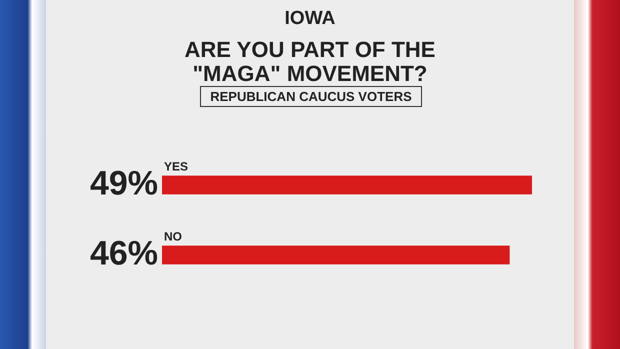  What do you see at coordinates (310, 19) in the screenshot?
I see `chart-title: IOWA` at bounding box center [310, 19].